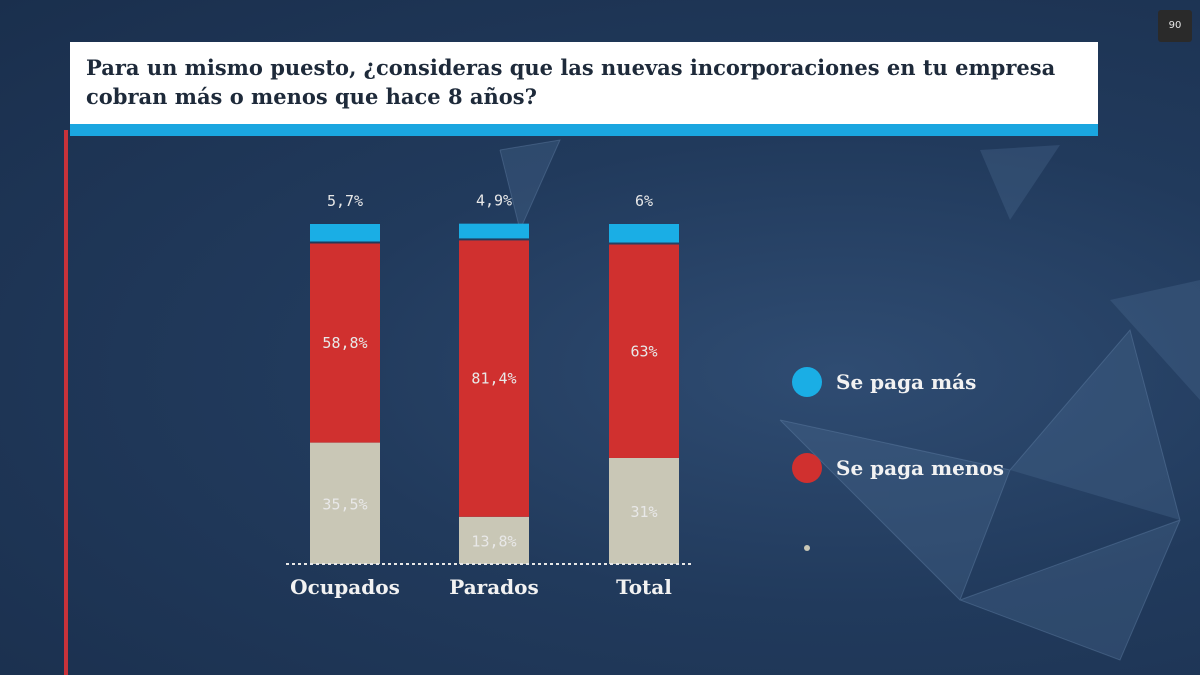 This screenshot has height=675, width=1200. I want to click on data-label-ocupados-series-2: 58,8%, so click(344, 343).